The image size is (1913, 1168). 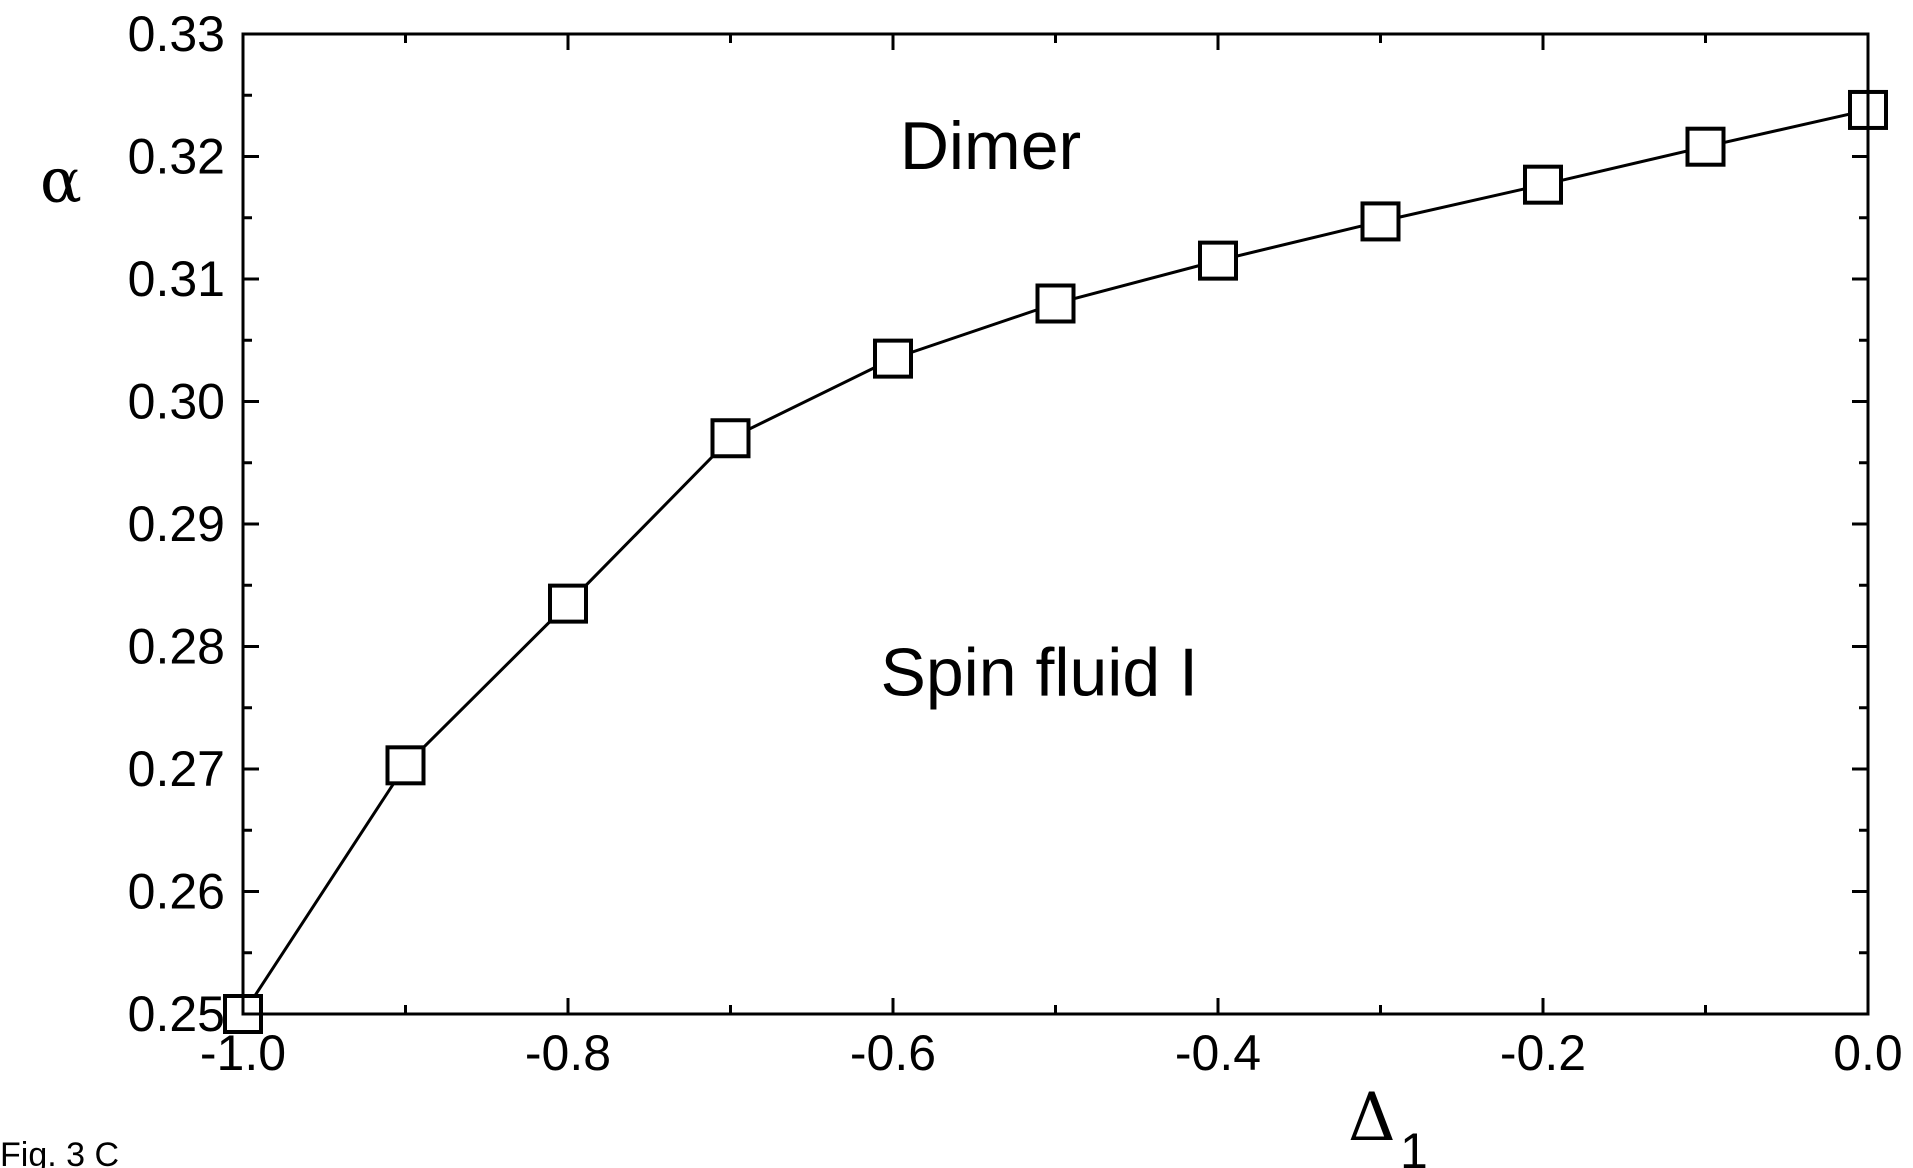 I want to click on y-tick-label: 0.29, so click(x=176, y=524).